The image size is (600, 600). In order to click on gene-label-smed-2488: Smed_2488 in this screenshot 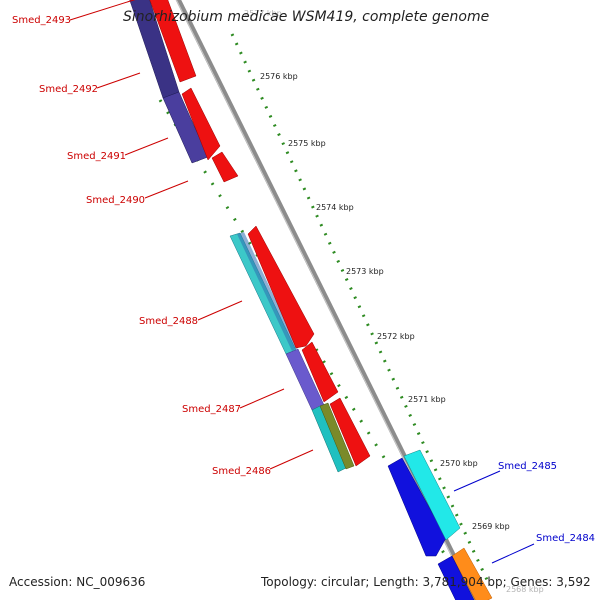, I will do `click(168, 321)`.